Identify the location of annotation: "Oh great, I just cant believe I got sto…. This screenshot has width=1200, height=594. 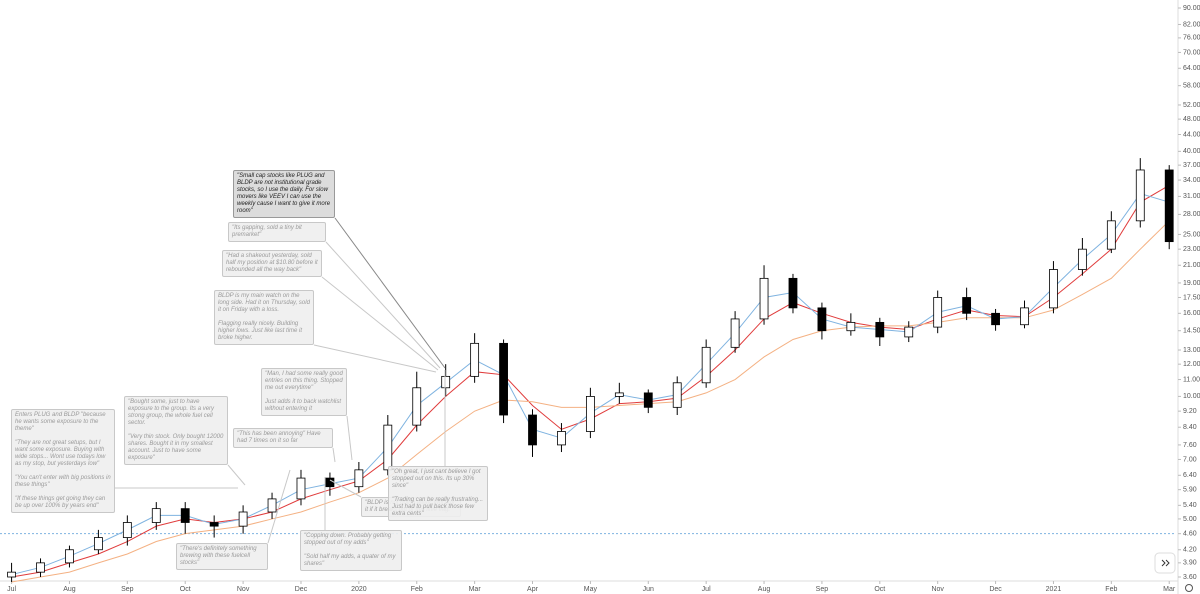
(438, 493).